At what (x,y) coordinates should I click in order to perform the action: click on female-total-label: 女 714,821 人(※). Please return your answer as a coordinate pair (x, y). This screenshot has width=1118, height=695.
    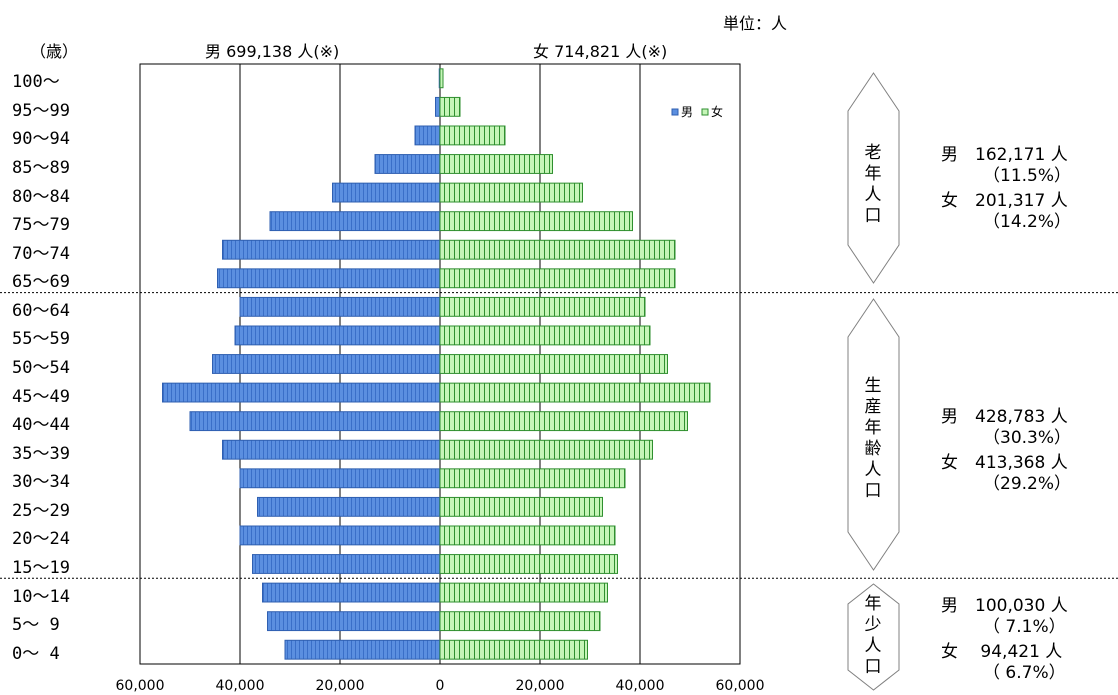
    Looking at the image, I should click on (600, 51).